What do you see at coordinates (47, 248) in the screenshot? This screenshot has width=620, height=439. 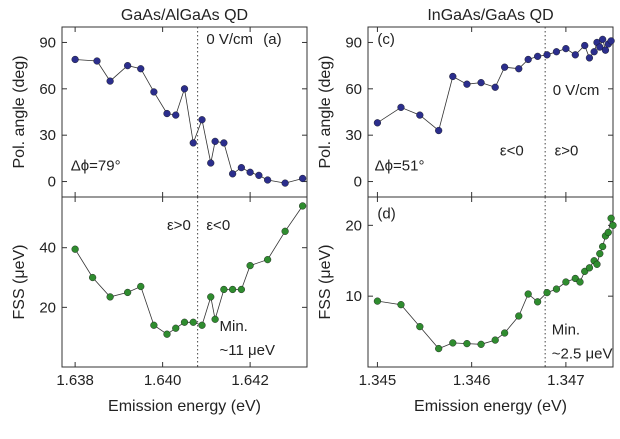 I see `y-tick-label: 40` at bounding box center [47, 248].